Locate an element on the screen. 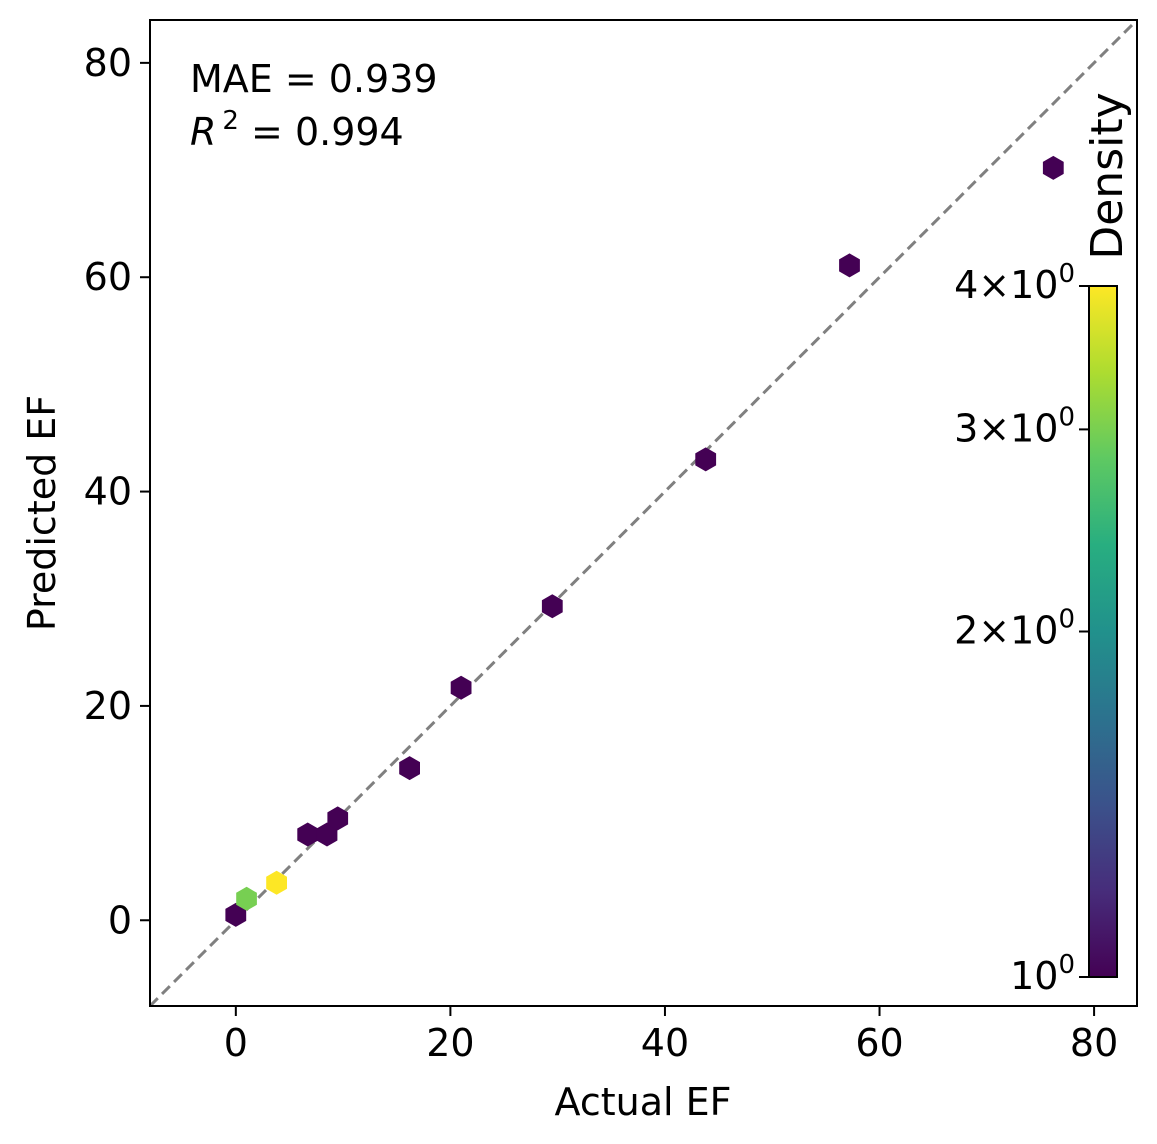 The height and width of the screenshot is (1144, 1157). colorbar-tick-label: 2×100 is located at coordinates (1014, 629).